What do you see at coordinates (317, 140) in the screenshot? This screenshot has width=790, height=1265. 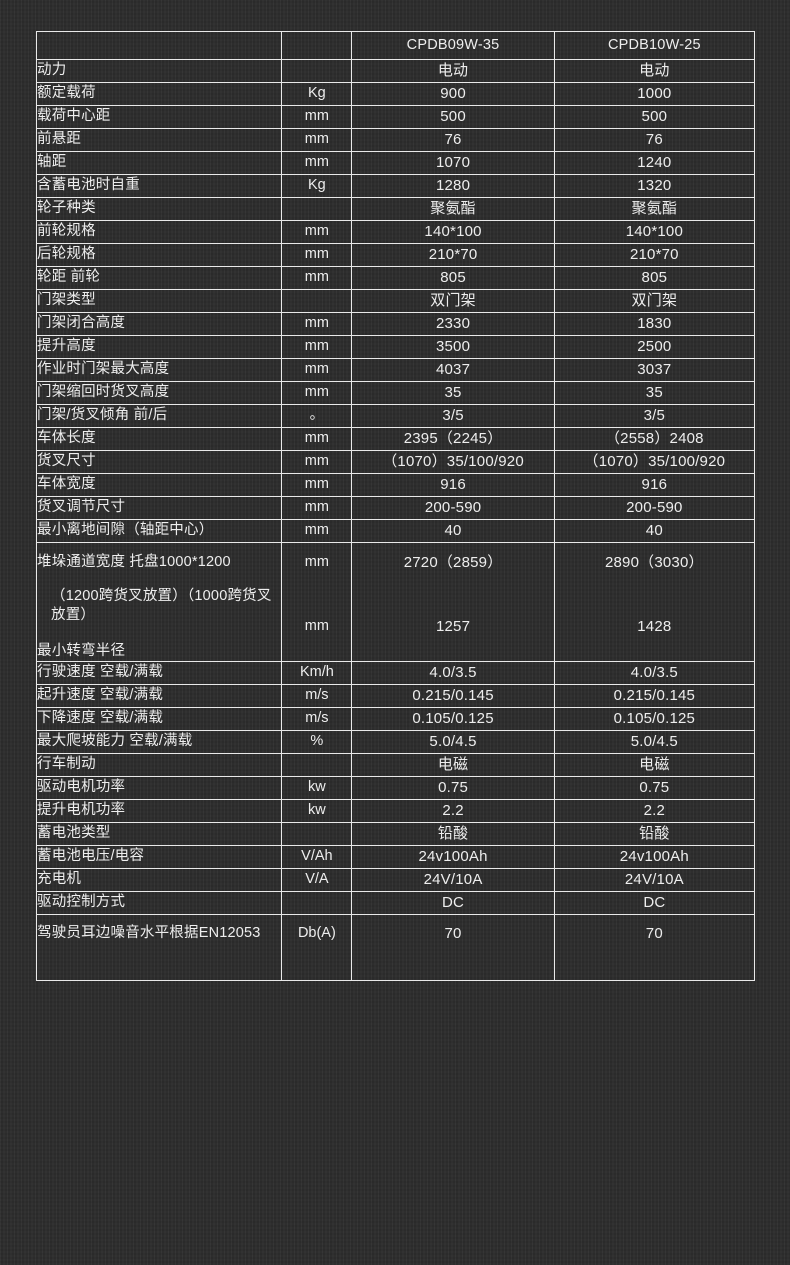 I see `row-unit-3: mm` at bounding box center [317, 140].